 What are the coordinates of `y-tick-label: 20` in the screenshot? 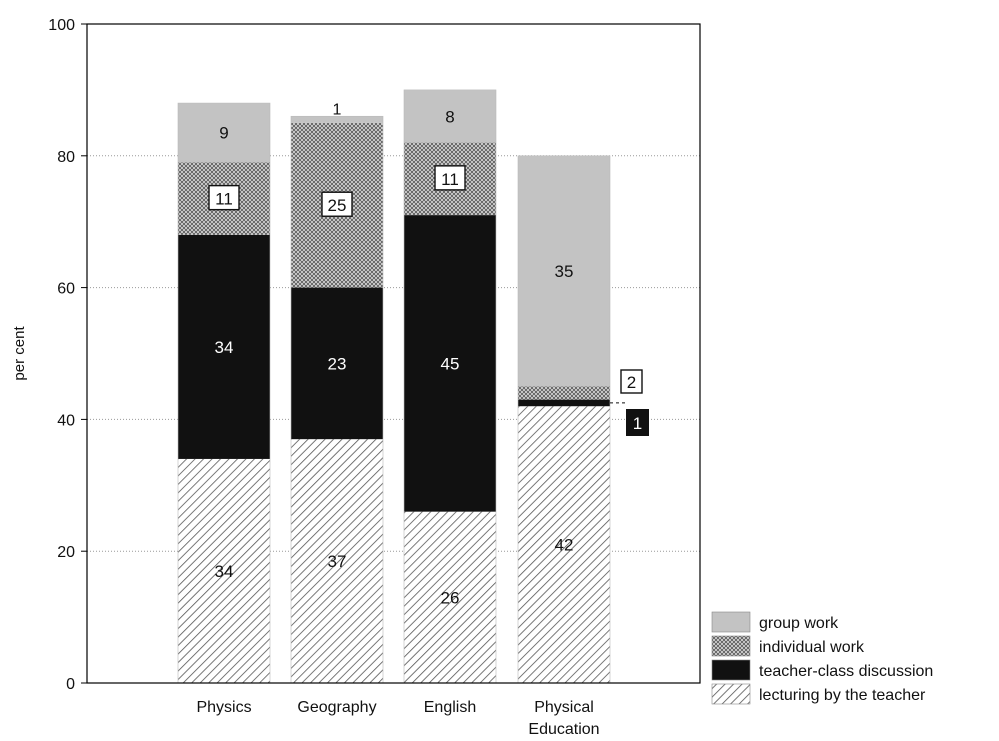 It's located at (66, 552).